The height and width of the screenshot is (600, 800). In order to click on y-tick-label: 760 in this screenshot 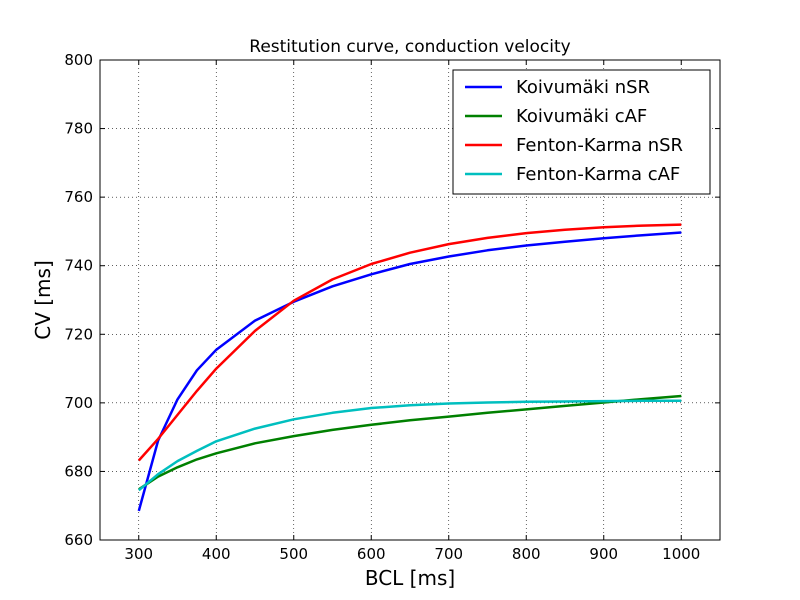, I will do `click(78, 197)`.